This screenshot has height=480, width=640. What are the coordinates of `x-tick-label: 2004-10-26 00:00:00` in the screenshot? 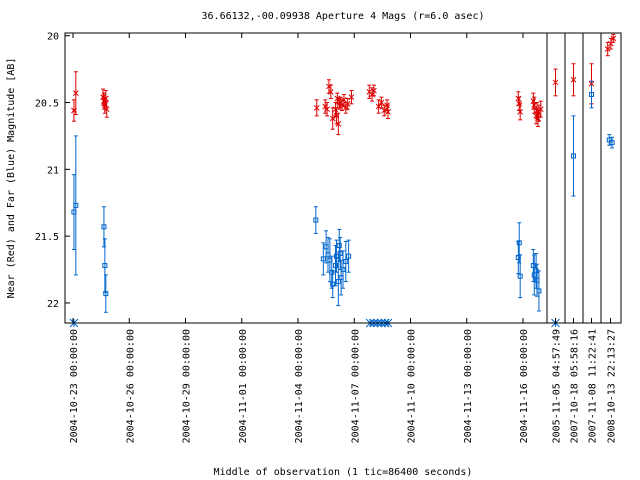 It's located at (130, 386).